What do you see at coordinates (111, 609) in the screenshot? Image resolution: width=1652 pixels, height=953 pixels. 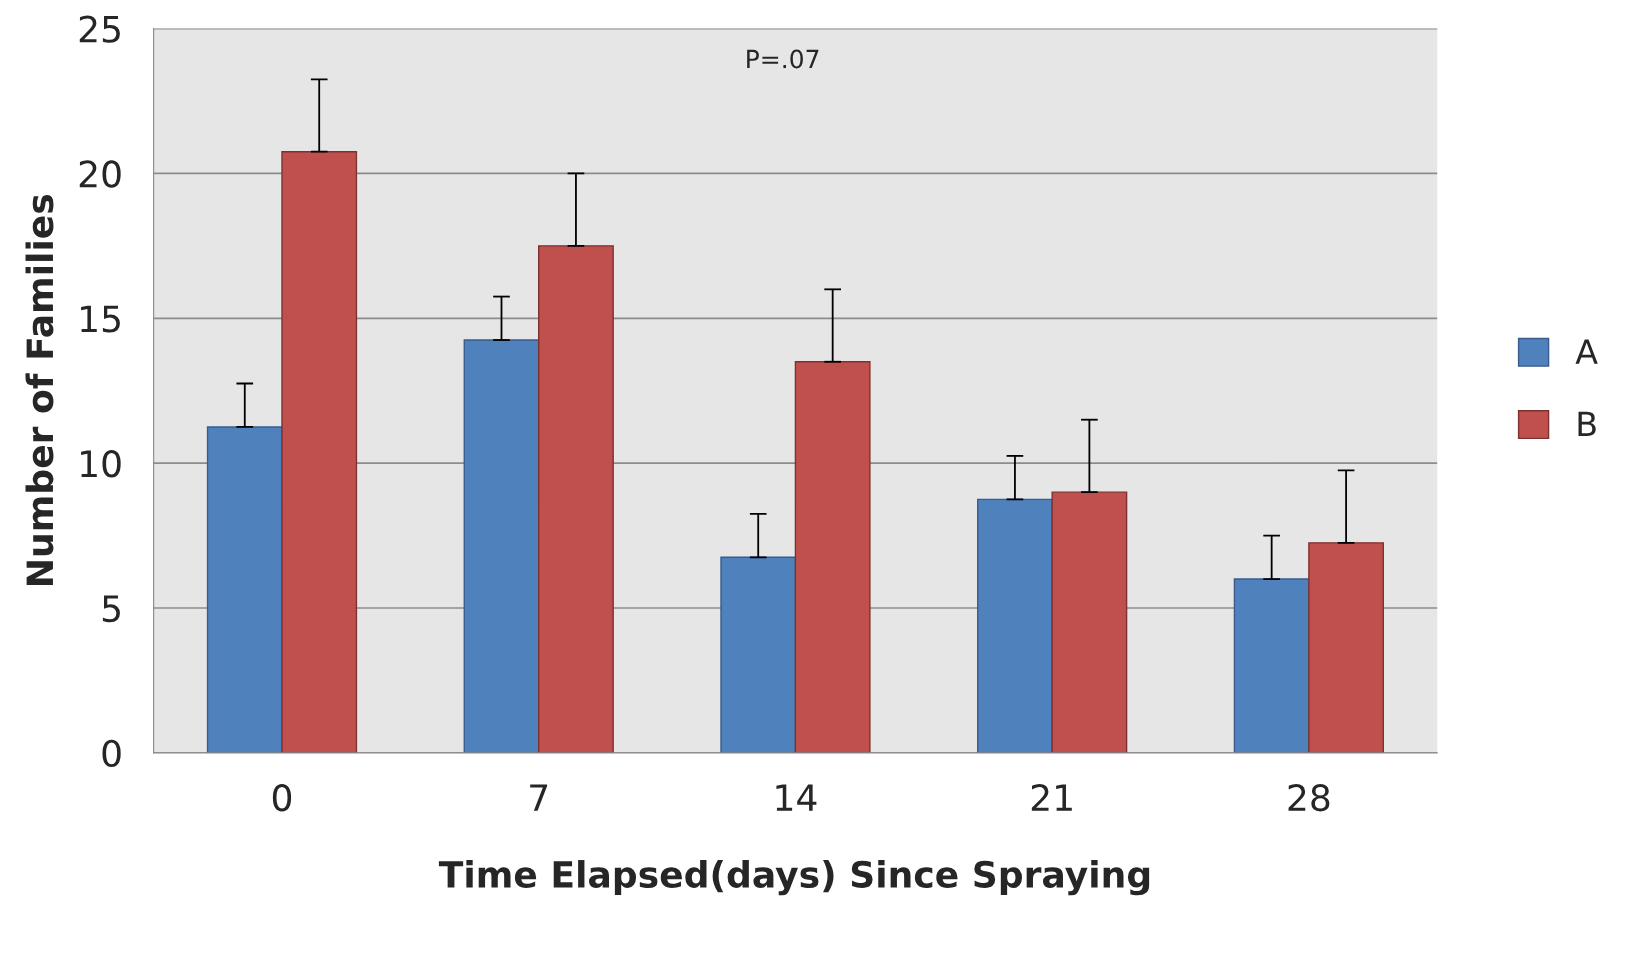 I see `y-tick-label: 5` at bounding box center [111, 609].